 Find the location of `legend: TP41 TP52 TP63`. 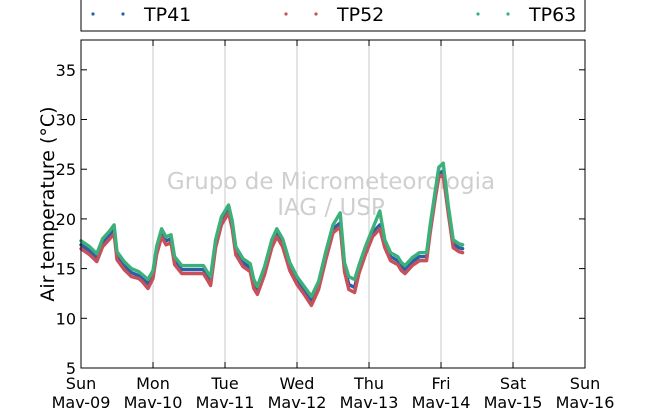

legend: TP41 TP52 TP63 is located at coordinates (333, 16).